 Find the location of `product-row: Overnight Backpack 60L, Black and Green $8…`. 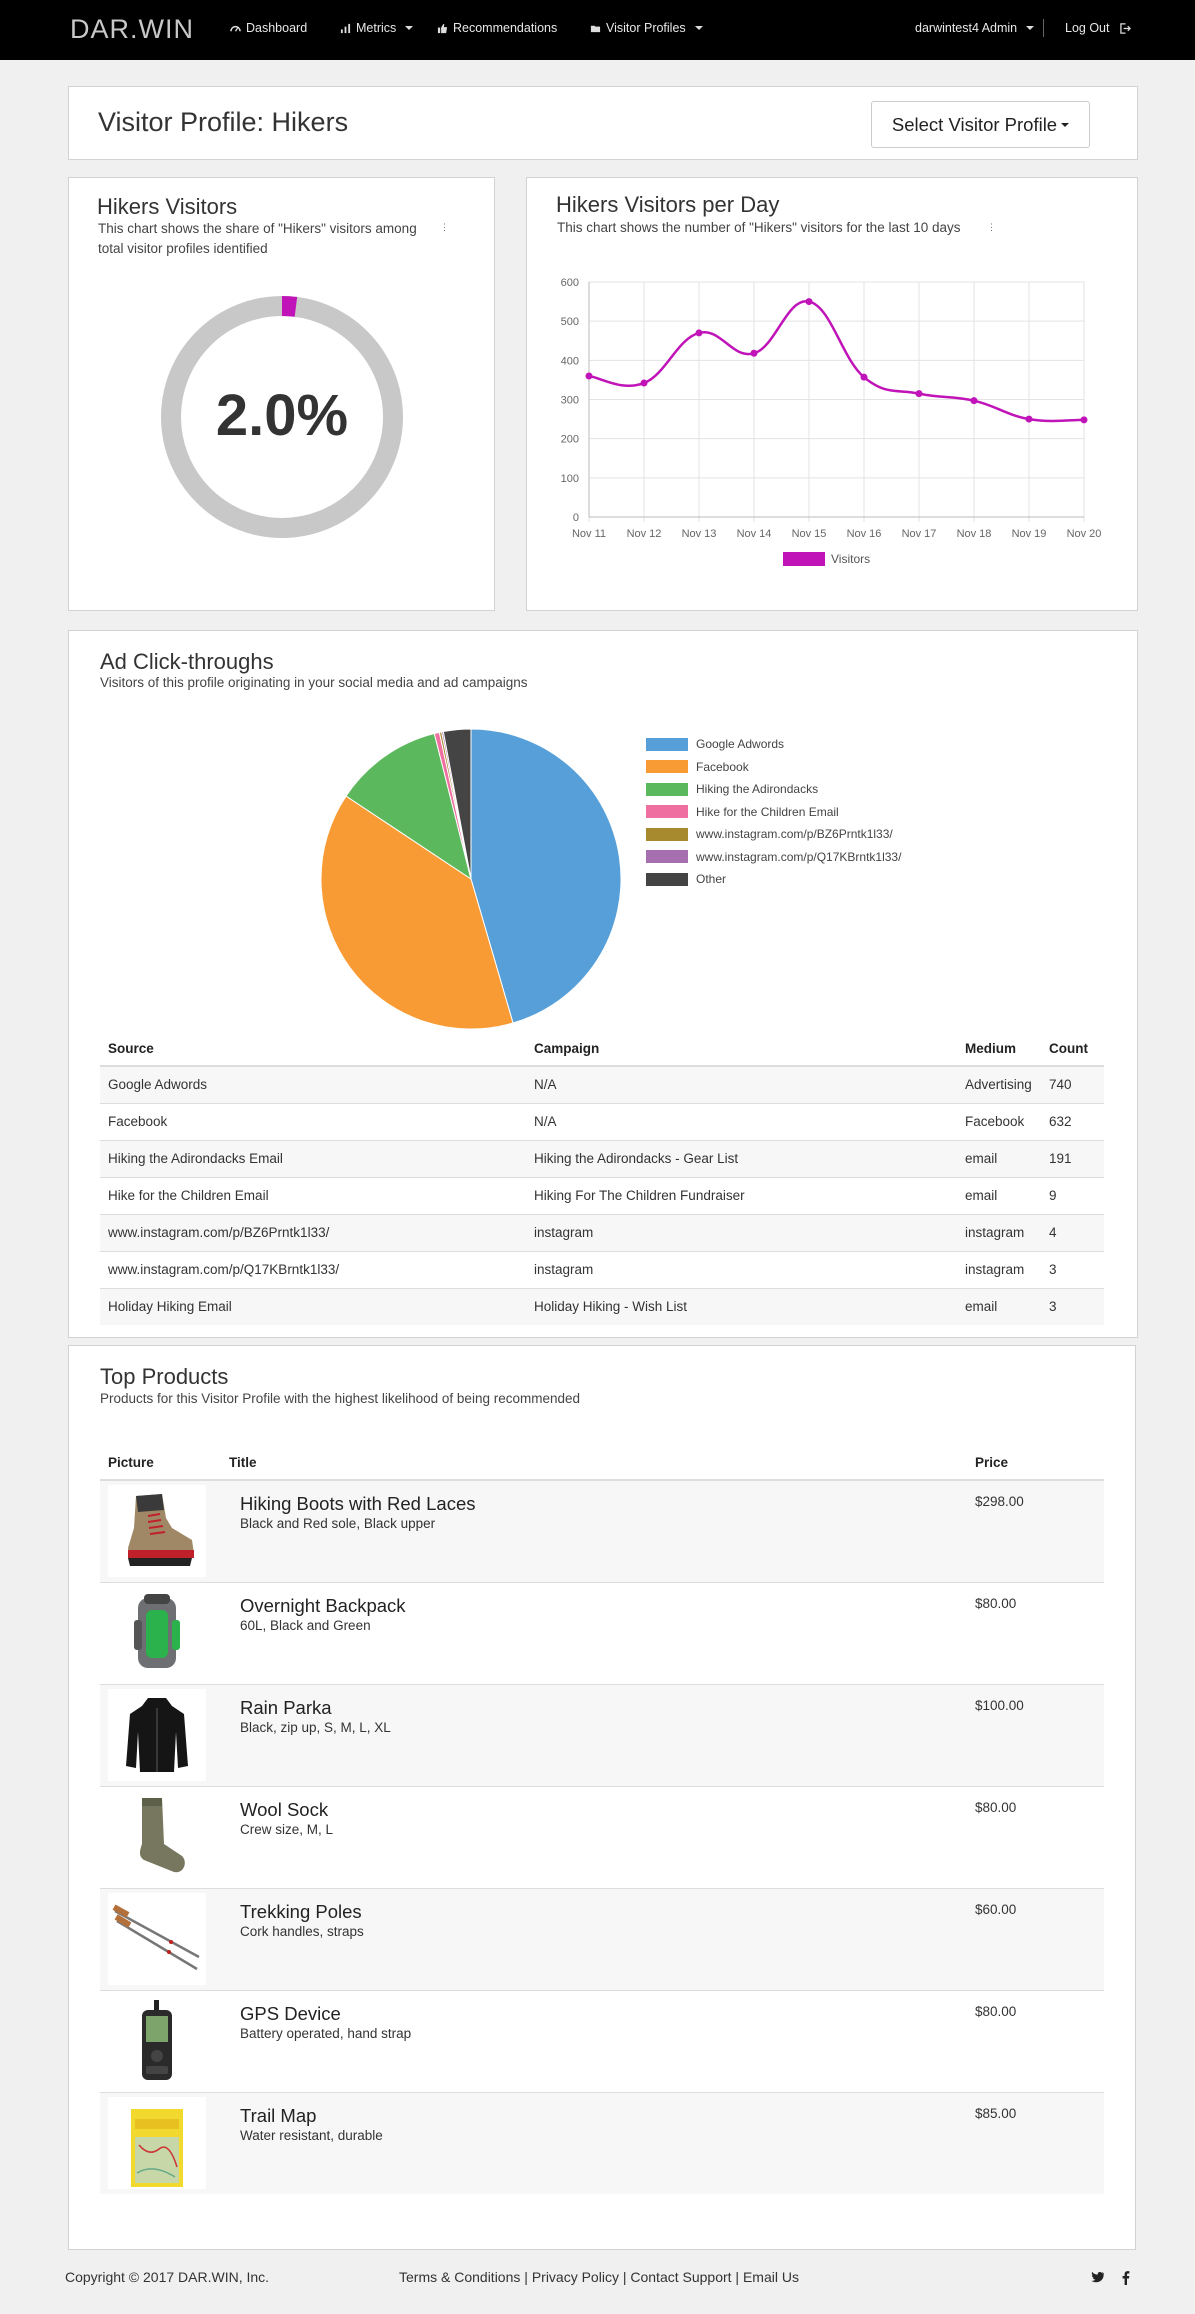

product-row: Overnight Backpack 60L, Black and Green $8… is located at coordinates (602, 1632).